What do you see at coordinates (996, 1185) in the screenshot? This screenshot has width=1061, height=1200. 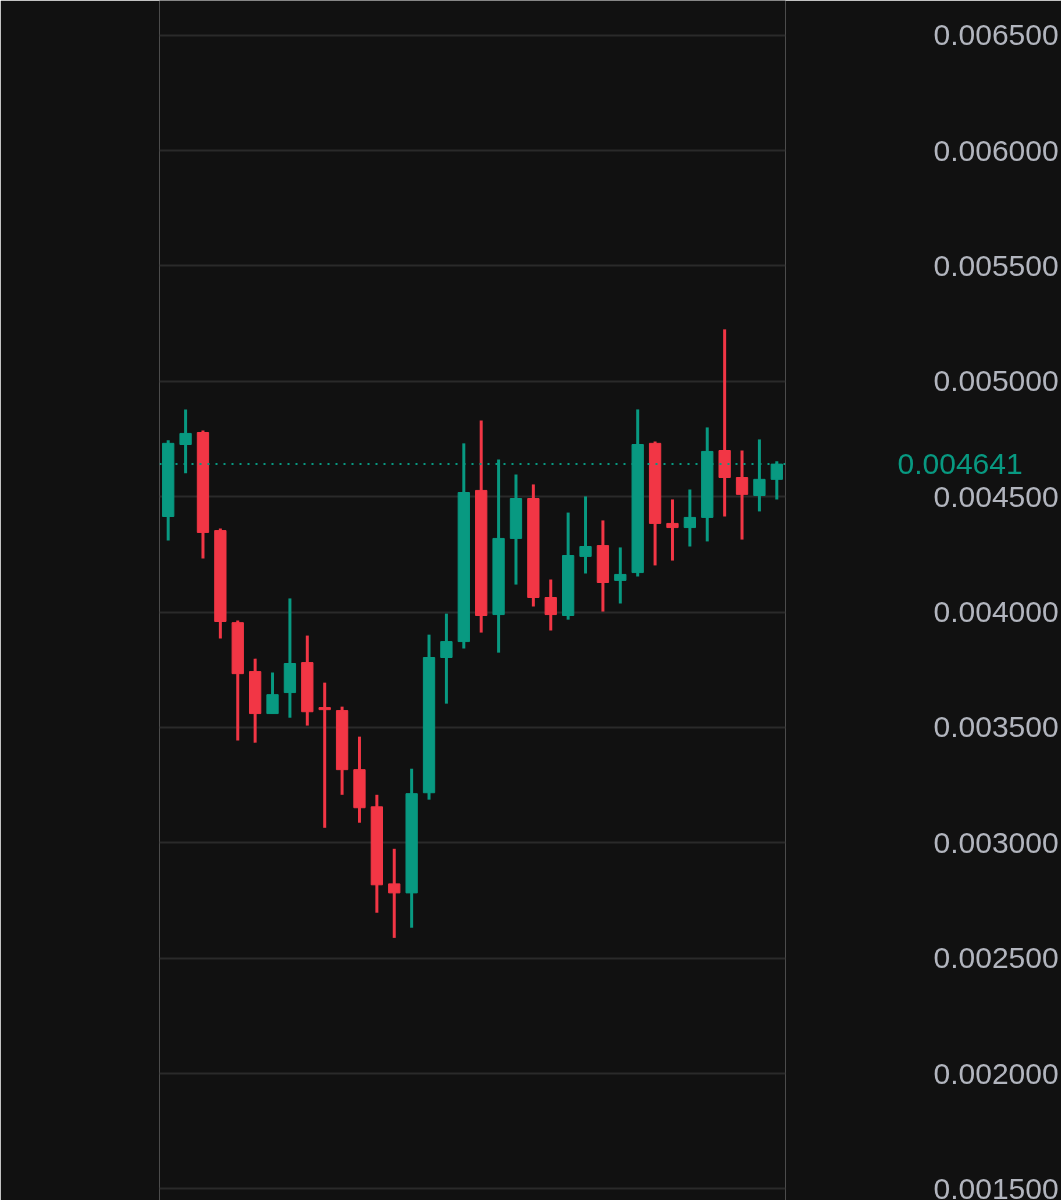 I see `y-tick-label: 0.001500` at bounding box center [996, 1185].